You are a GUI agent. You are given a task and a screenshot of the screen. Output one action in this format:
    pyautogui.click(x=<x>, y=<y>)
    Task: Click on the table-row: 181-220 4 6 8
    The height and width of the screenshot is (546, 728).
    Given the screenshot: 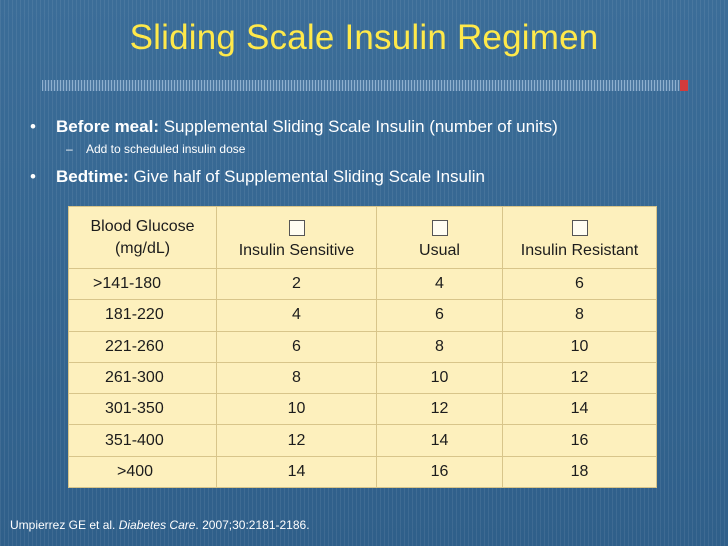 What is the action you would take?
    pyautogui.click(x=362, y=315)
    